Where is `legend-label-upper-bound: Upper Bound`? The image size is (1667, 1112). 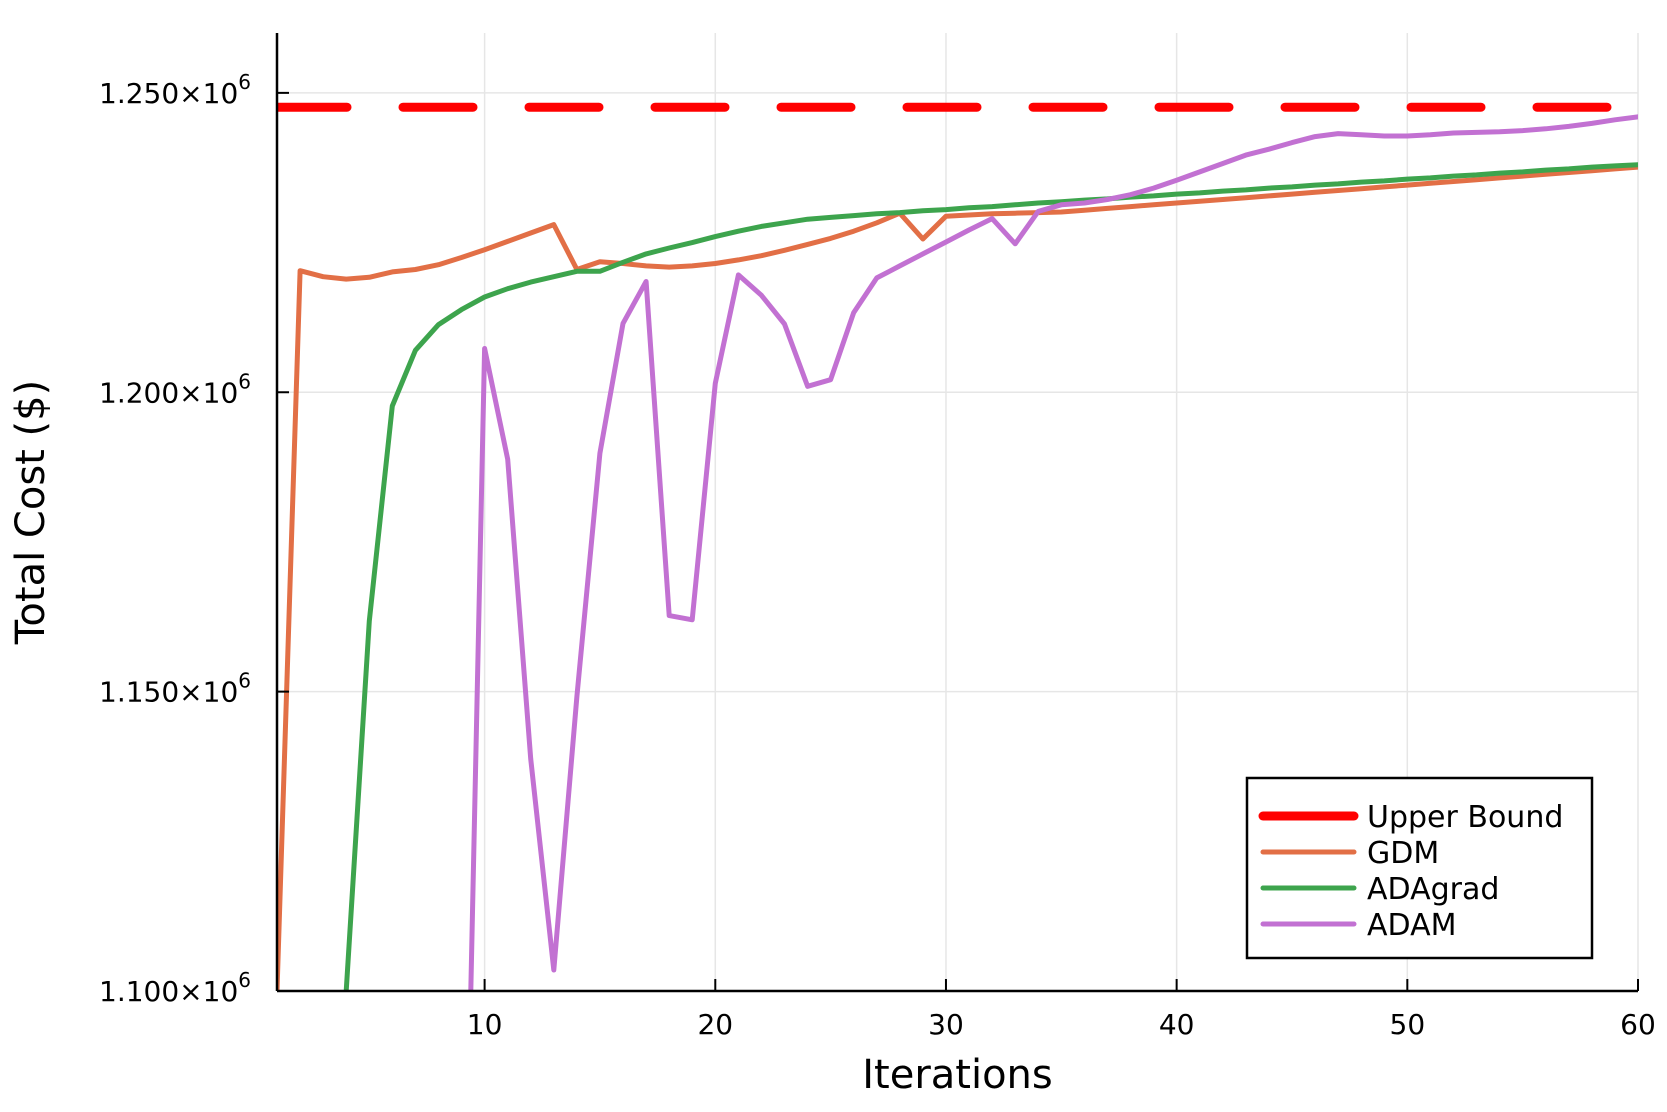
legend-label-upper-bound: Upper Bound is located at coordinates (1465, 817).